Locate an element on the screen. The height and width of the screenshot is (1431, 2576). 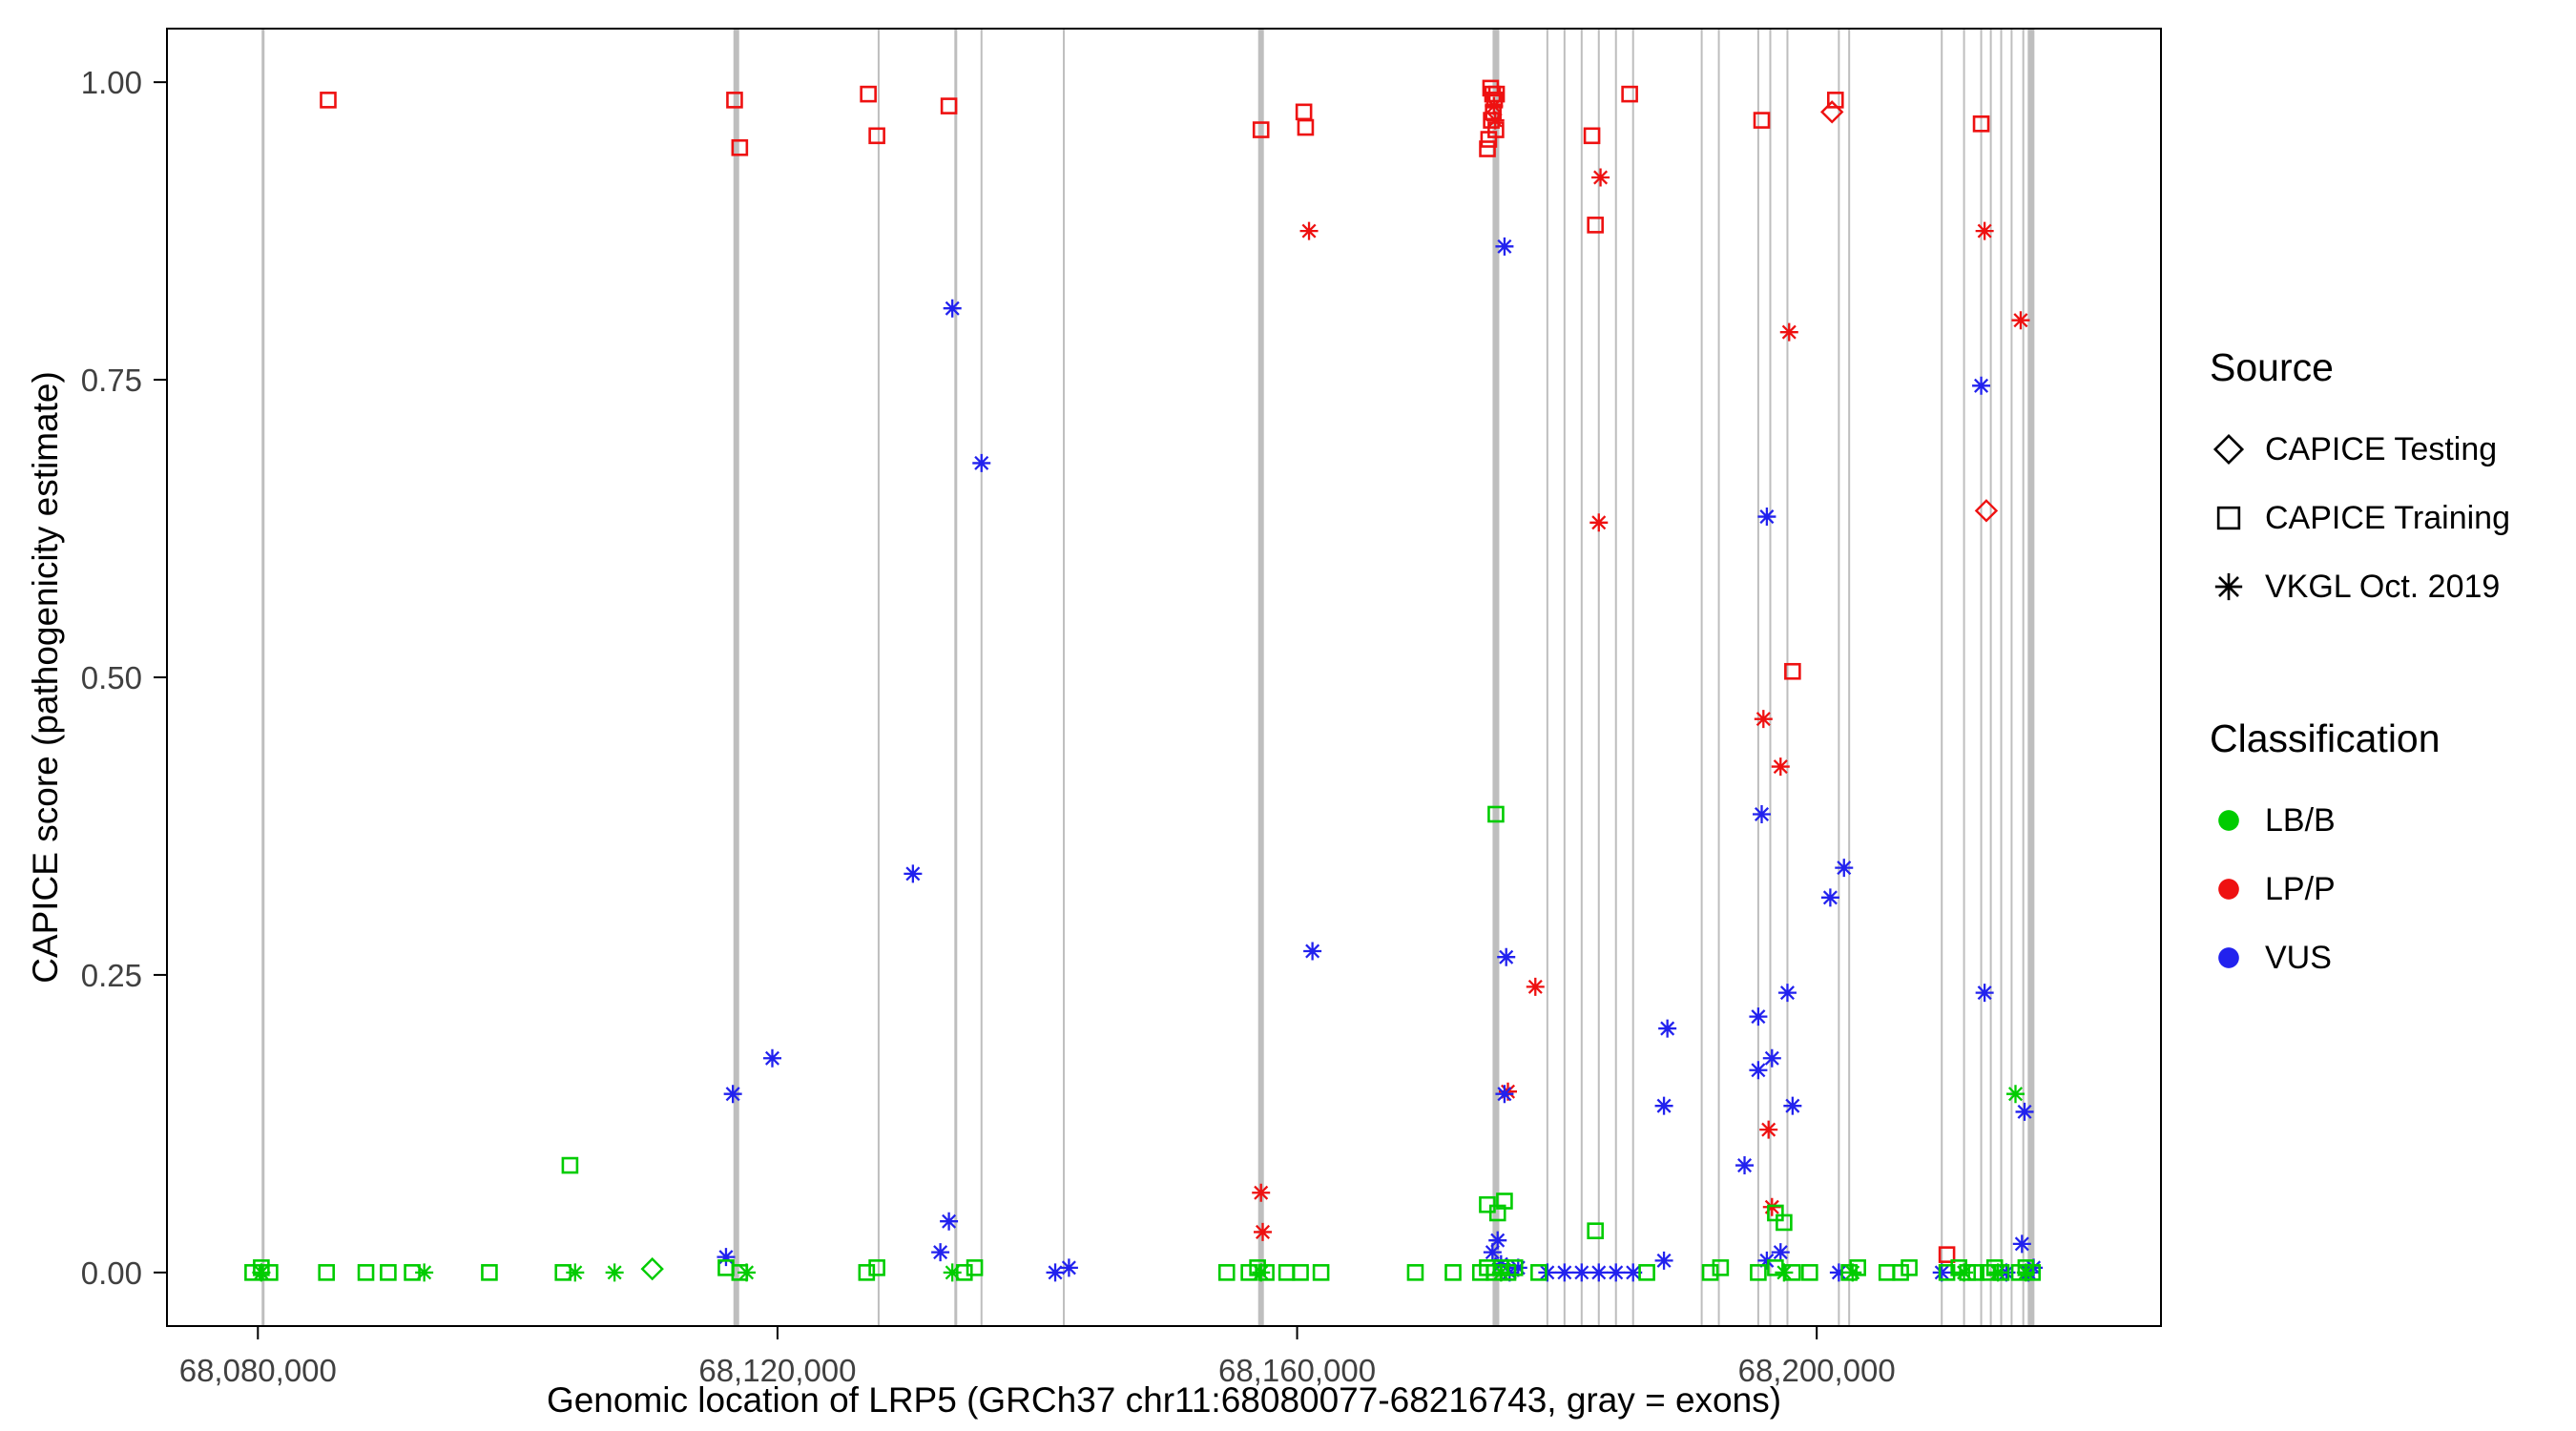
blue-dot-icon is located at coordinates (2228, 957).